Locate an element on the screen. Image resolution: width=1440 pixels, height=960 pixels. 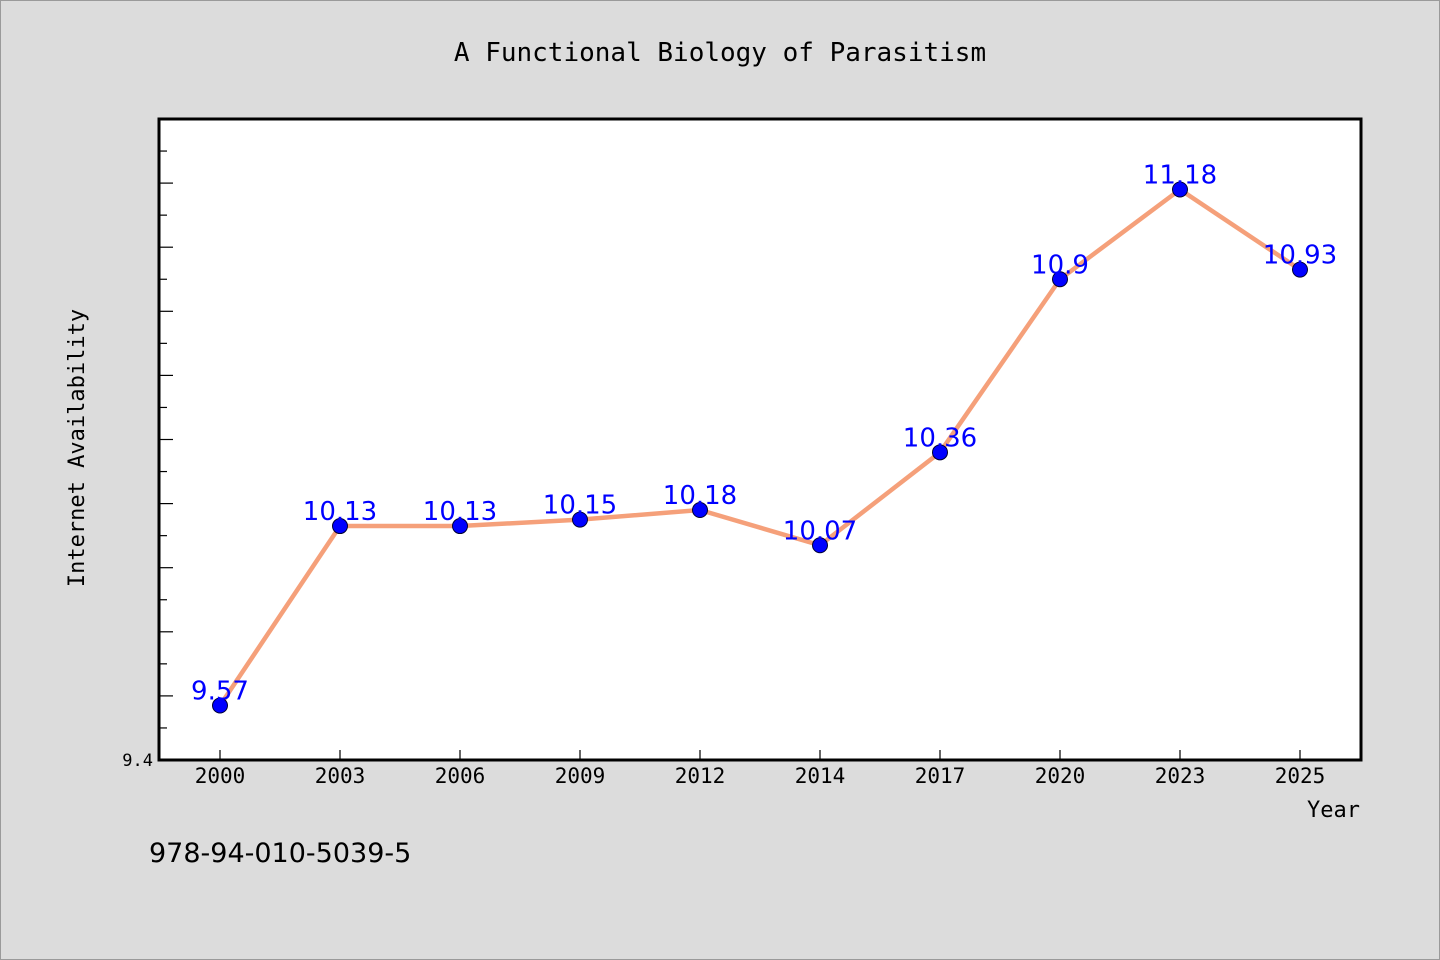
x-tick-label: 2023 is located at coordinates (1180, 776).